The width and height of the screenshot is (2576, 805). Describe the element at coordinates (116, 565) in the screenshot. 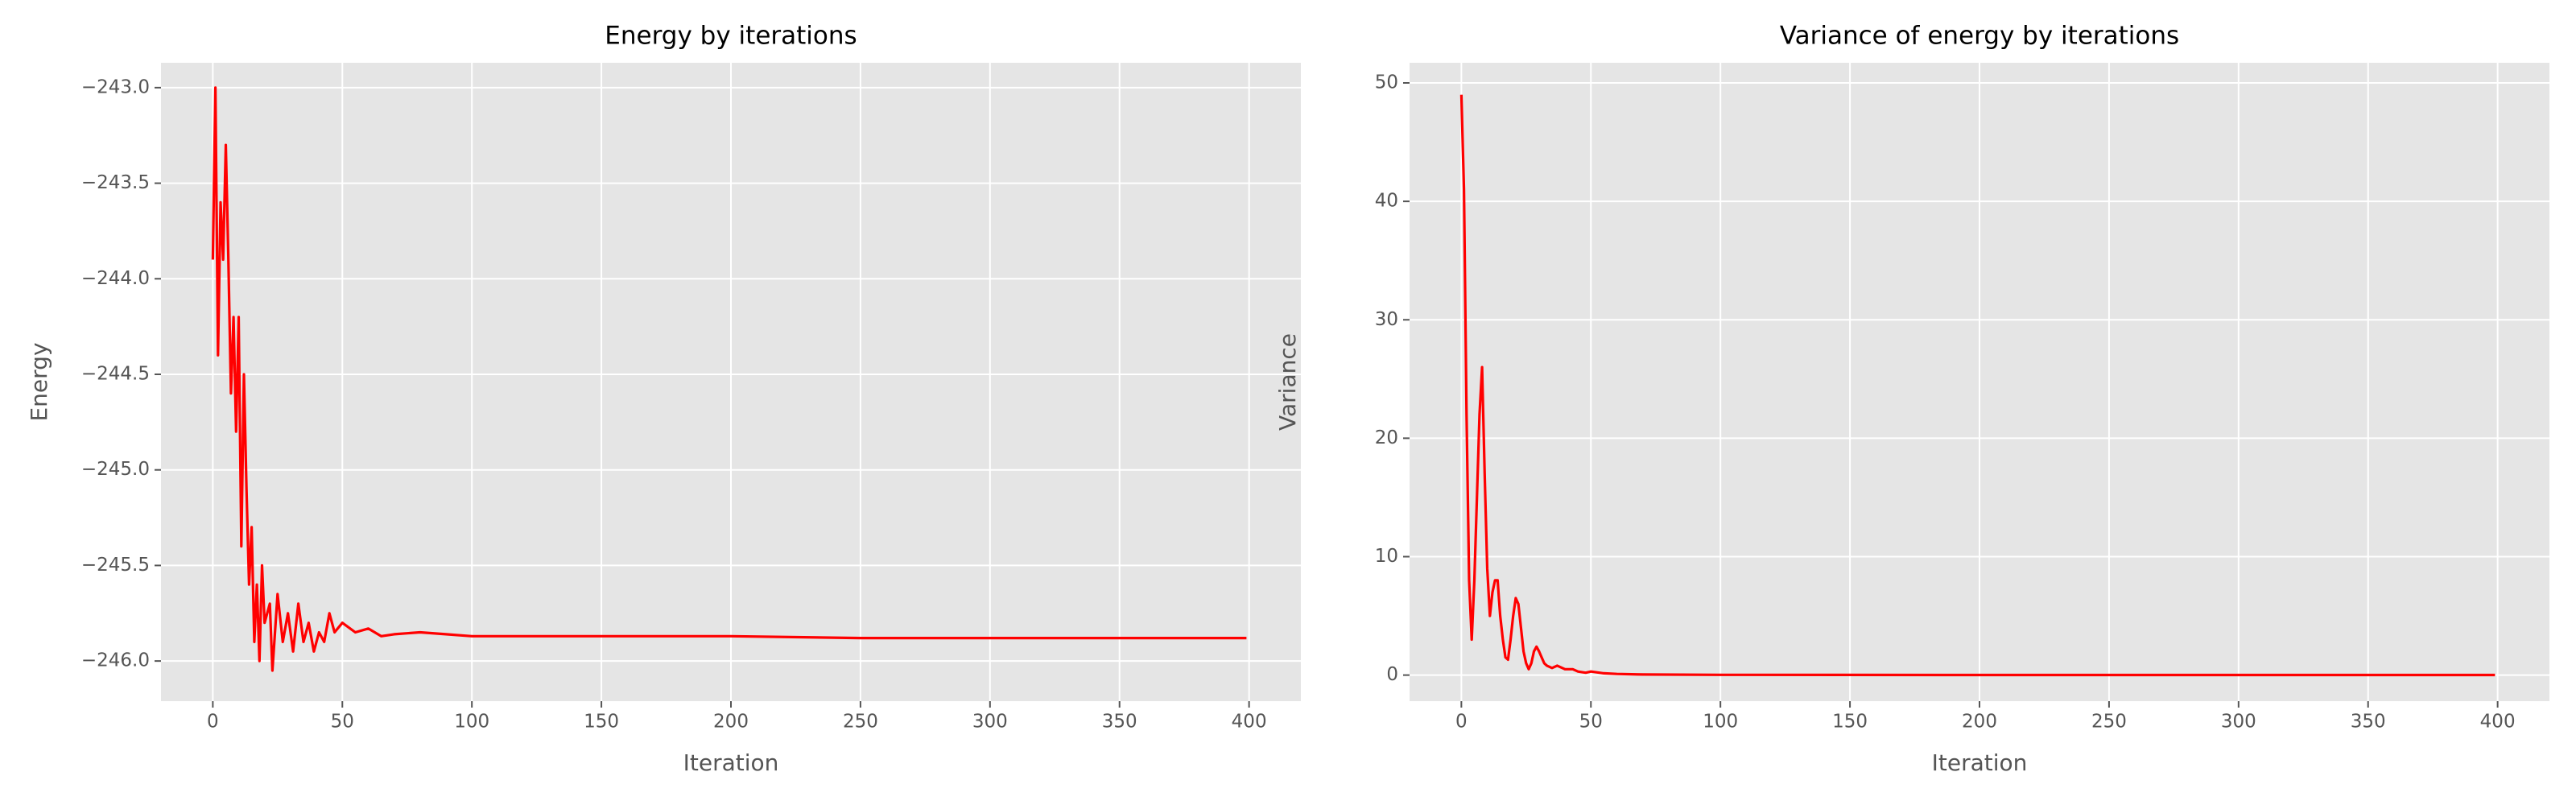

I see `y-tick-label: −245.5` at that location.